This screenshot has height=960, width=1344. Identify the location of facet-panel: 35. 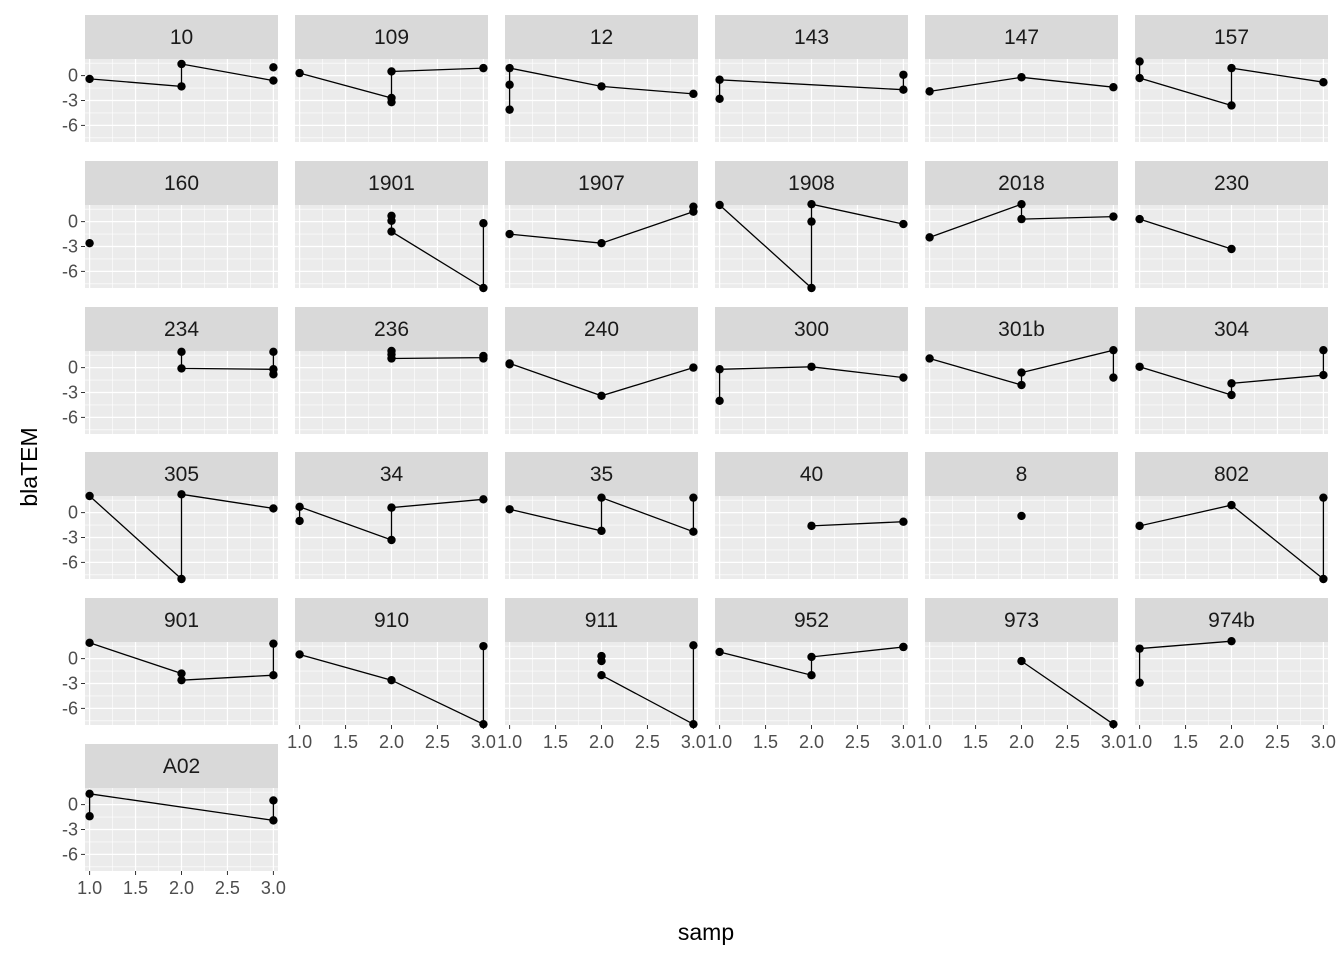
(601, 515).